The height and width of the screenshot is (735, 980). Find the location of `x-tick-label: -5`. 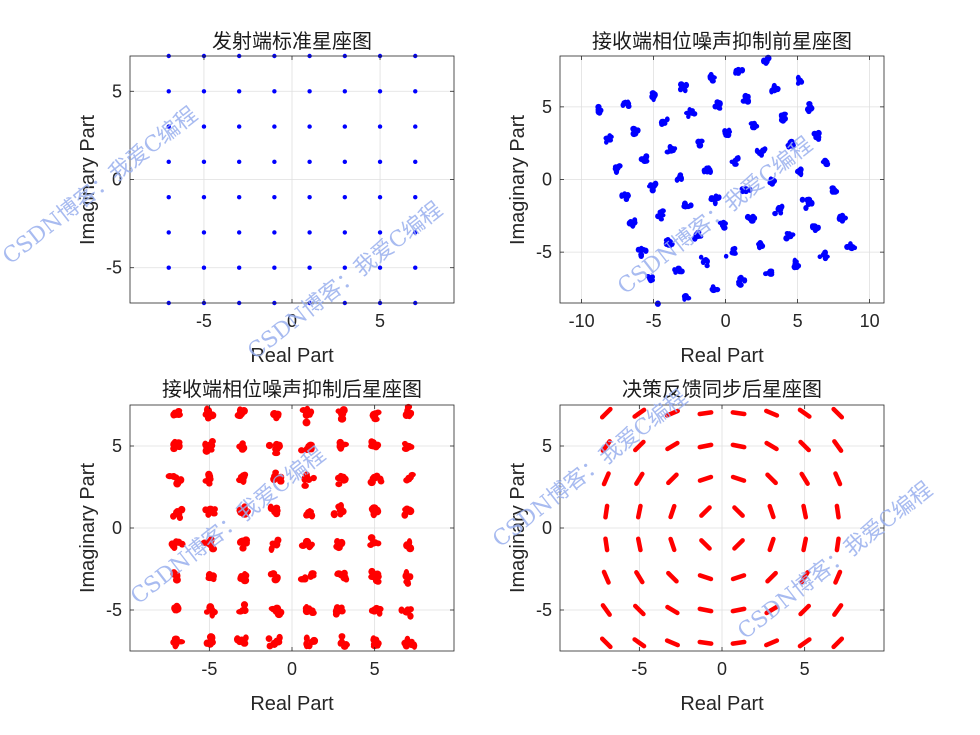

x-tick-label: -5 is located at coordinates (204, 321).